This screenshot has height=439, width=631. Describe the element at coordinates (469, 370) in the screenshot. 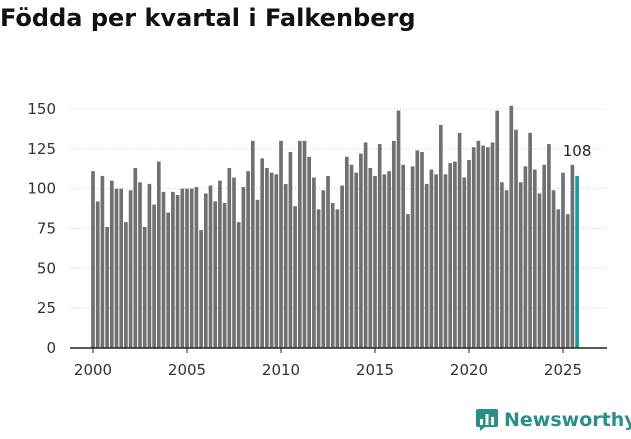

I see `x-tick-label: 2020` at that location.